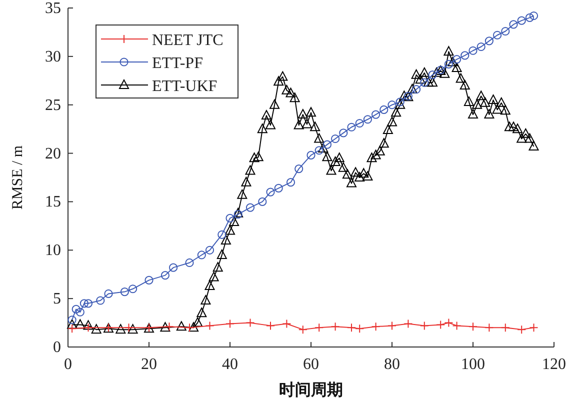 This screenshot has height=406, width=577. Describe the element at coordinates (185, 86) in the screenshot. I see `legend-label: ETT-UKF` at that location.